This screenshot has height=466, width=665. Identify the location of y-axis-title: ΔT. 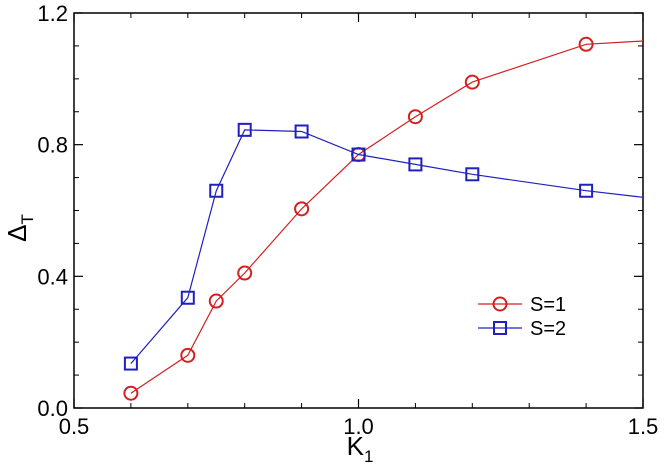
(19, 228).